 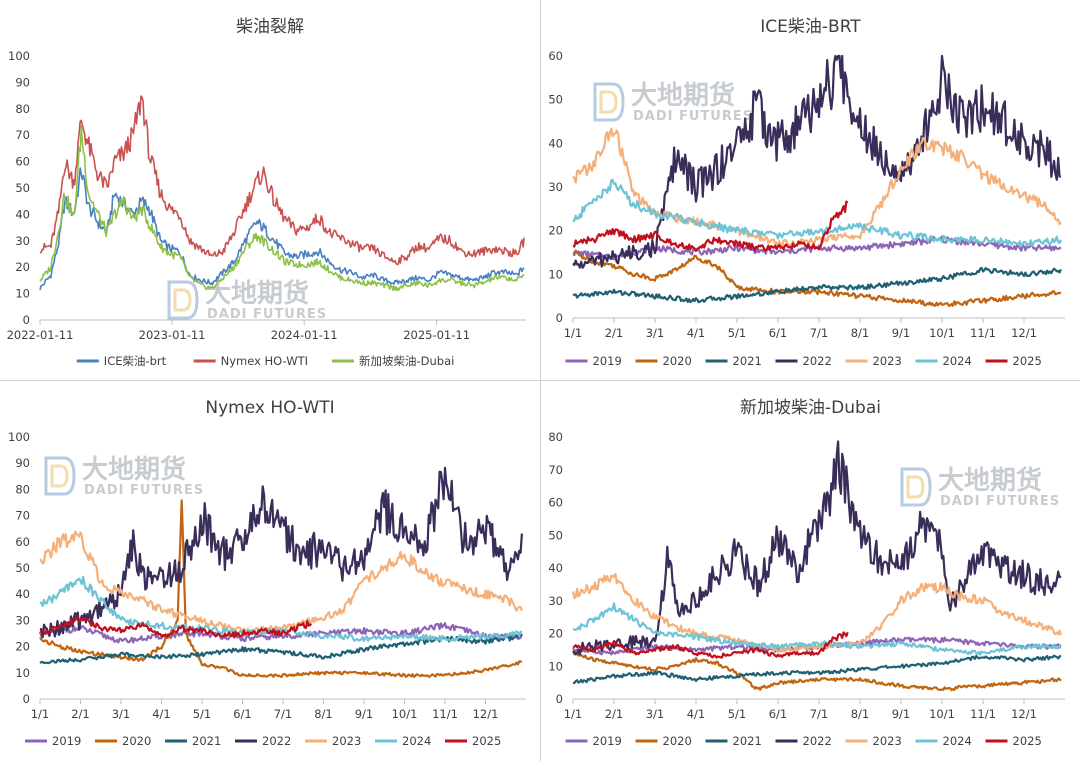 What do you see at coordinates (486, 714) in the screenshot?
I see `x-tick-label: 12/1` at bounding box center [486, 714].